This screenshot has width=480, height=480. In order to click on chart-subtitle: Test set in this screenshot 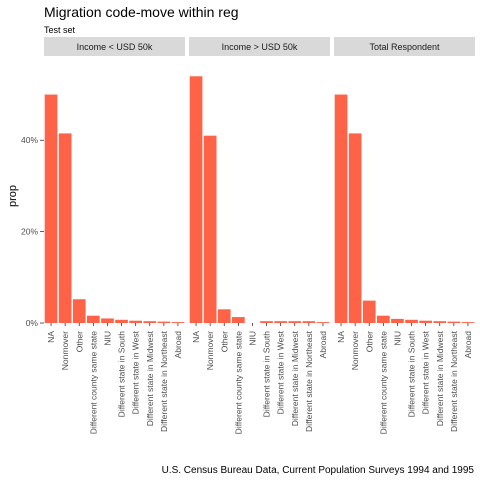, I will do `click(60, 30)`.